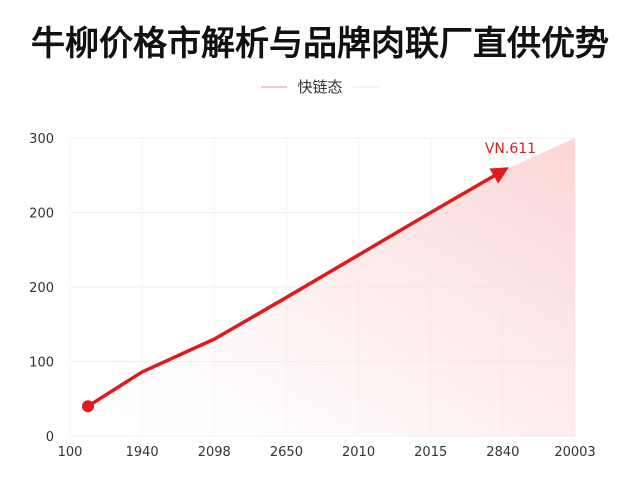 The height and width of the screenshot is (480, 640). I want to click on y-tick-label: 0, so click(50, 437).